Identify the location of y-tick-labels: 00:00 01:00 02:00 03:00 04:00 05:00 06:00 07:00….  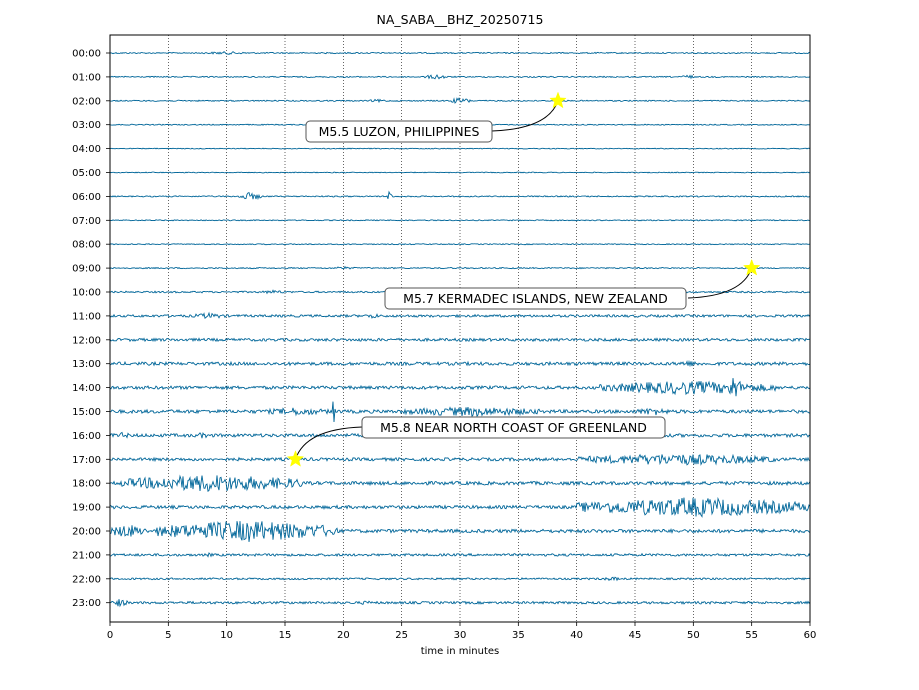
(91, 329).